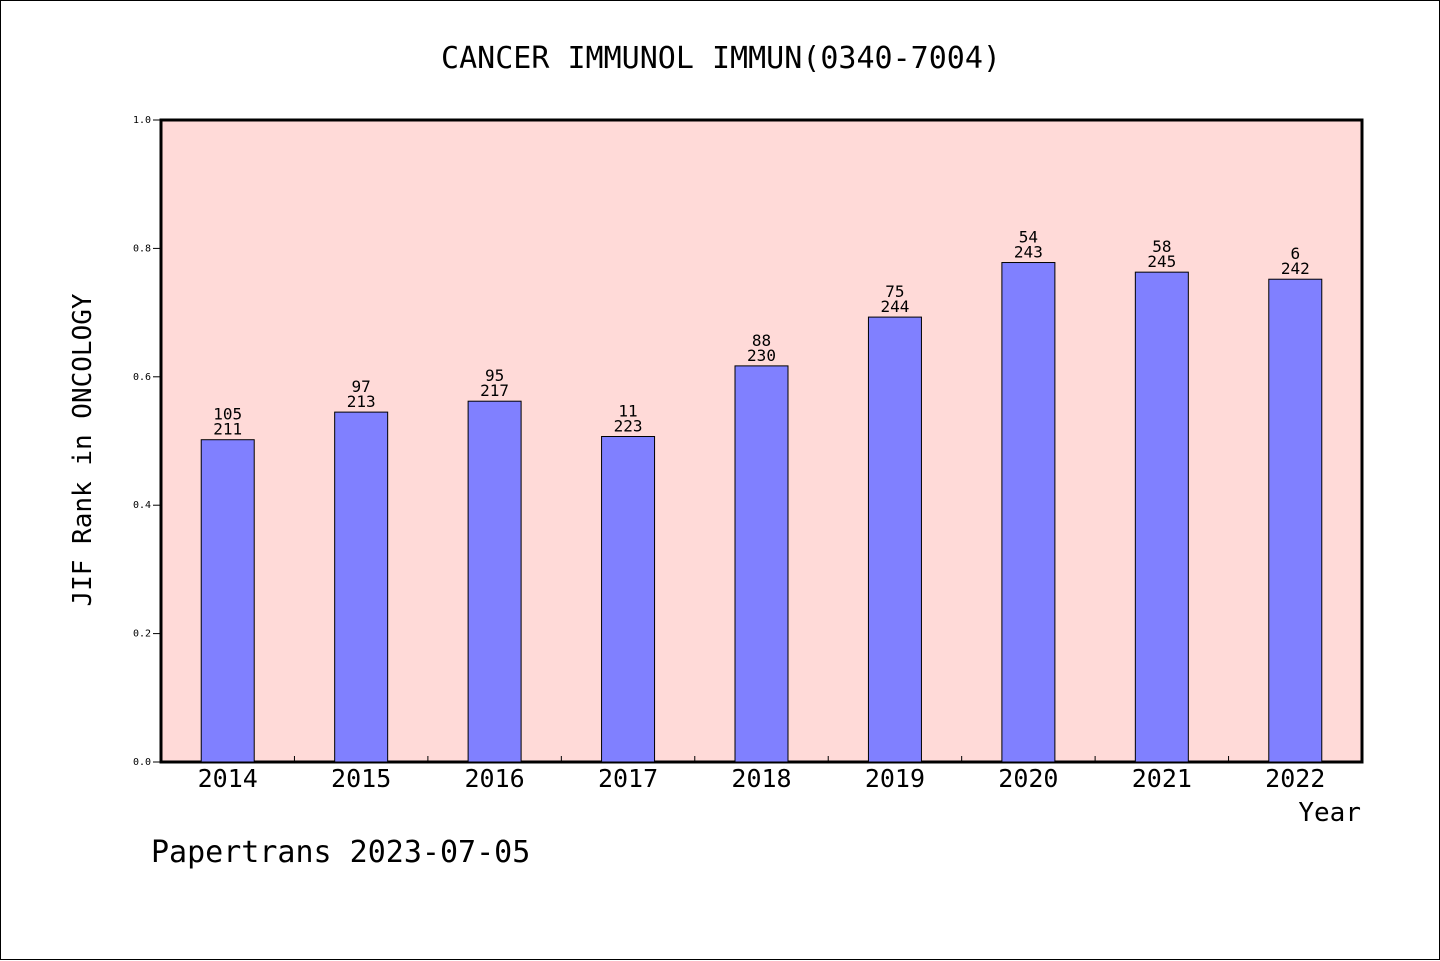 Image resolution: width=1440 pixels, height=961 pixels. What do you see at coordinates (1295, 778) in the screenshot?
I see `x-tick-label: 2022` at bounding box center [1295, 778].